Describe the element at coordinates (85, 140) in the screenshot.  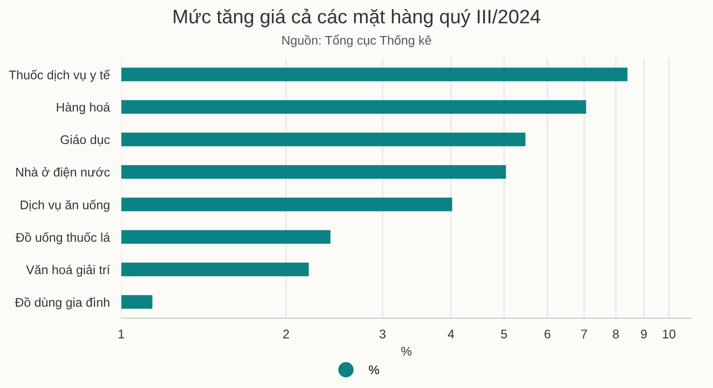
I see `y-tick-label: Giáo dục` at that location.